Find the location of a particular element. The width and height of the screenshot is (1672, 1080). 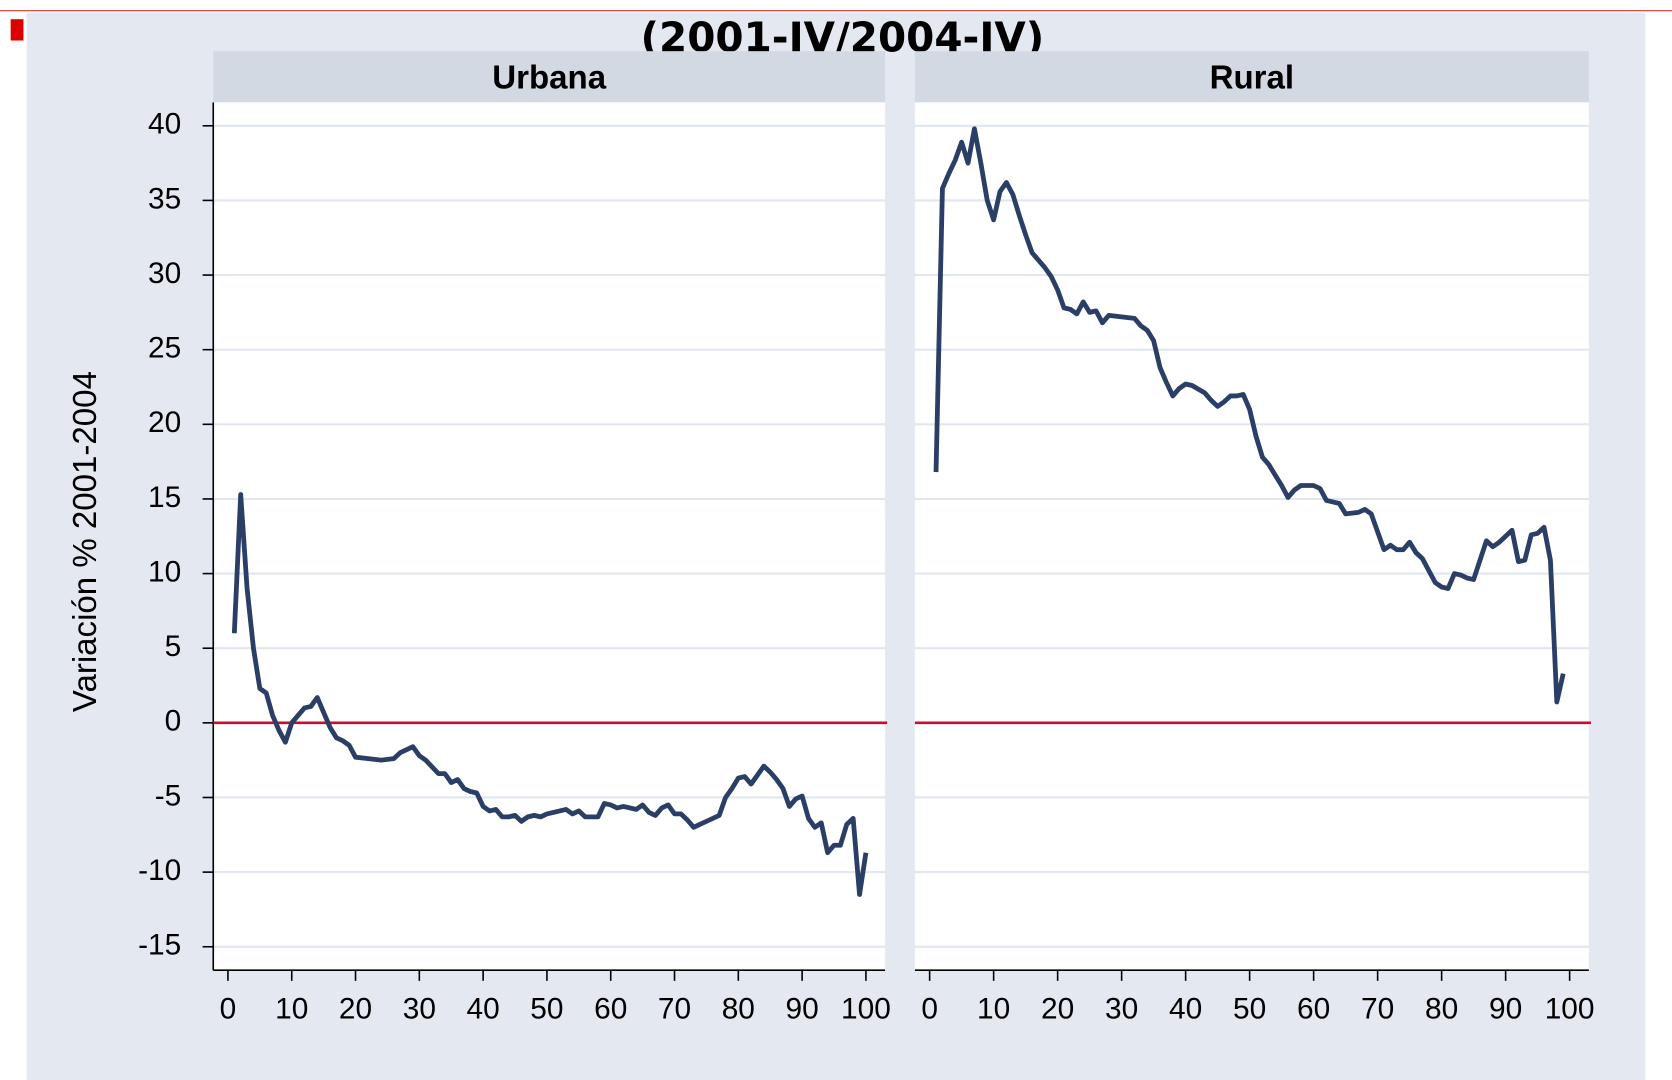

y-tick-label: -5 is located at coordinates (168, 795).